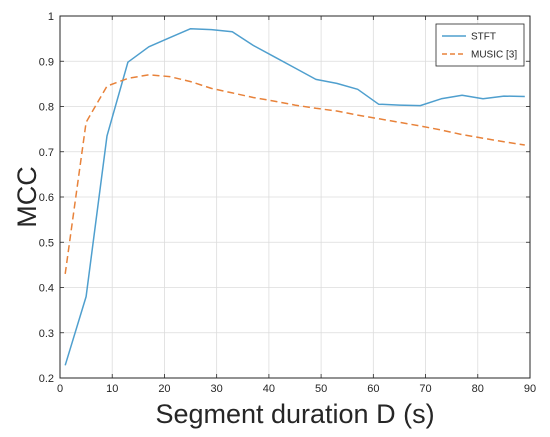  I want to click on x-tick-label: 20, so click(164, 389).